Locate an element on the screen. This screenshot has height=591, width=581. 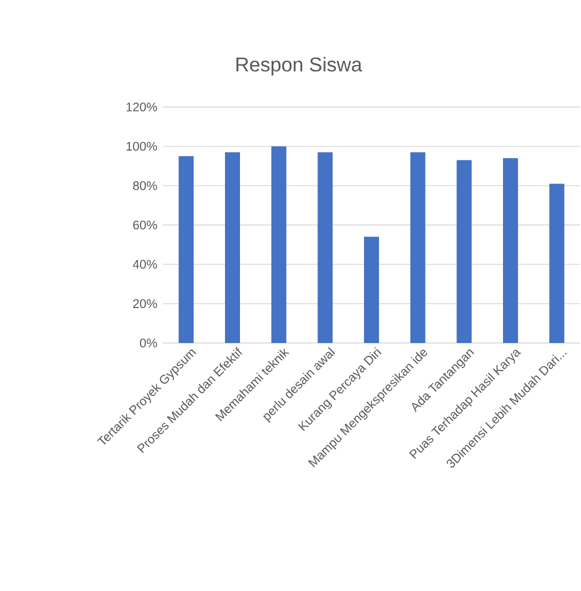
y-tick-label: 60% is located at coordinates (145, 225).